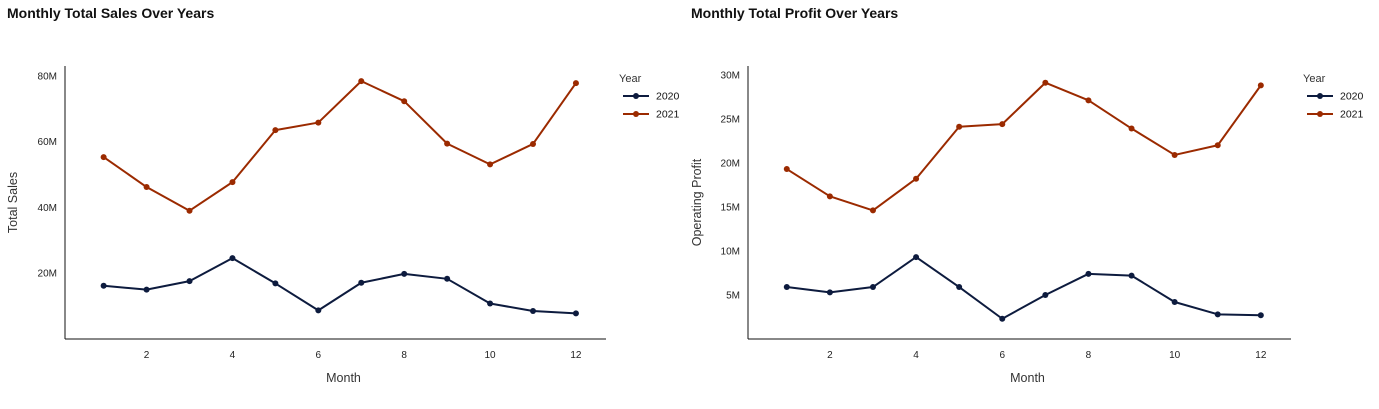 The image size is (1379, 409). Describe the element at coordinates (730, 251) in the screenshot. I see `y-tick-label: 10M` at that location.